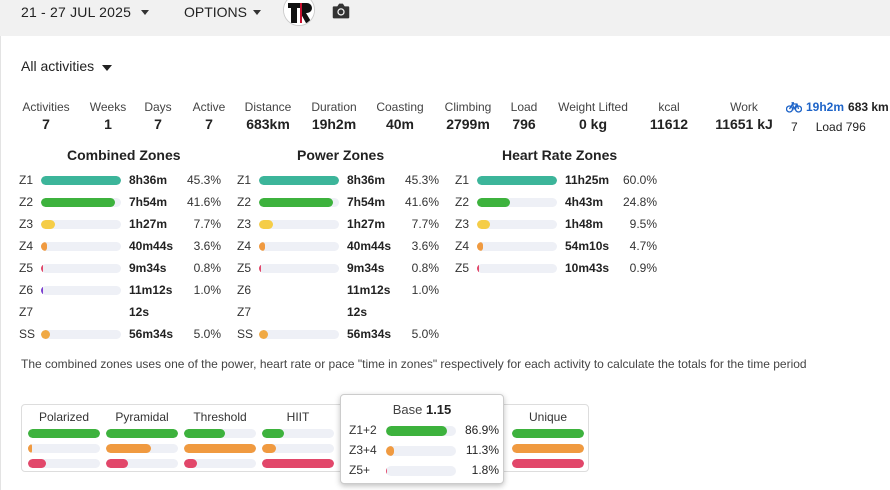 The height and width of the screenshot is (490, 890). I want to click on zone-time: 7h54m, so click(366, 202).